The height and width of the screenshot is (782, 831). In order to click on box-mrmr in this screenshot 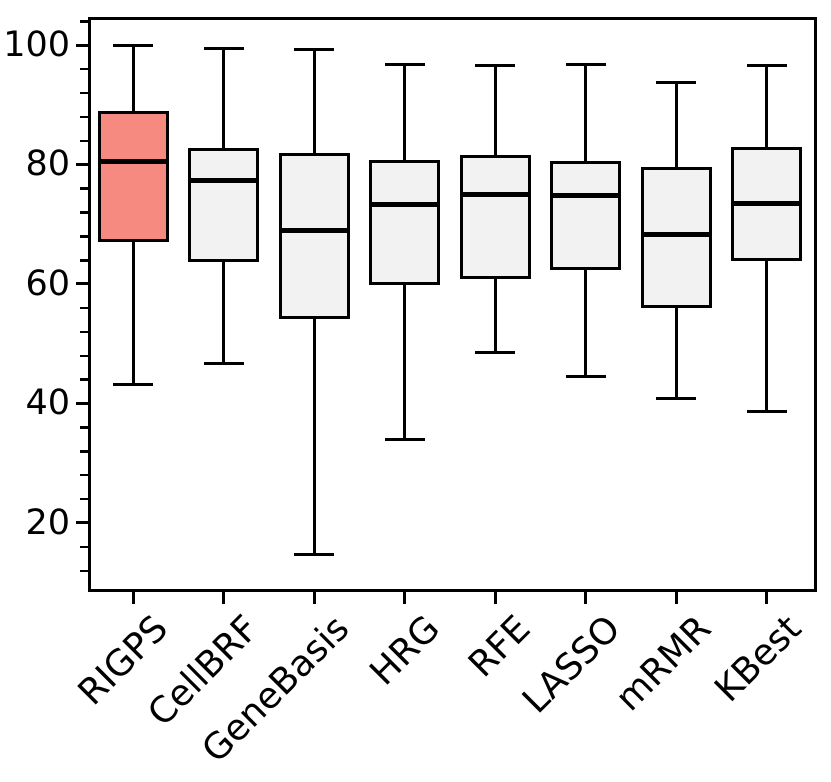, I will do `click(676, 237)`.